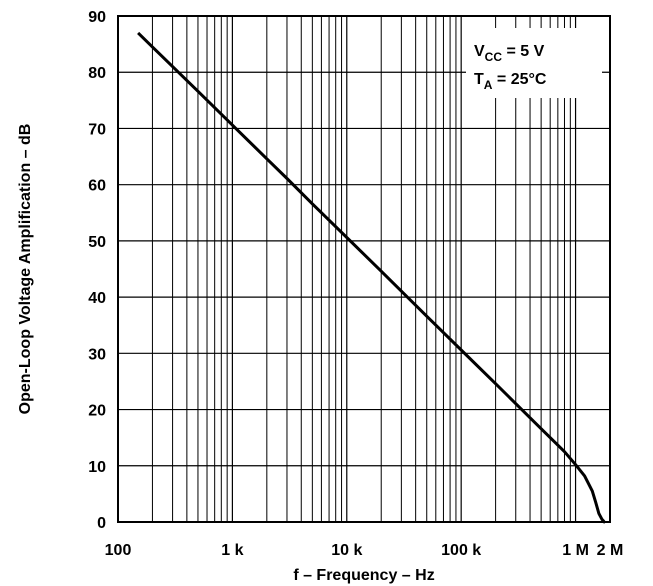 This screenshot has height=586, width=653. Describe the element at coordinates (494, 57) in the screenshot. I see `vcc-subscript: CC` at that location.